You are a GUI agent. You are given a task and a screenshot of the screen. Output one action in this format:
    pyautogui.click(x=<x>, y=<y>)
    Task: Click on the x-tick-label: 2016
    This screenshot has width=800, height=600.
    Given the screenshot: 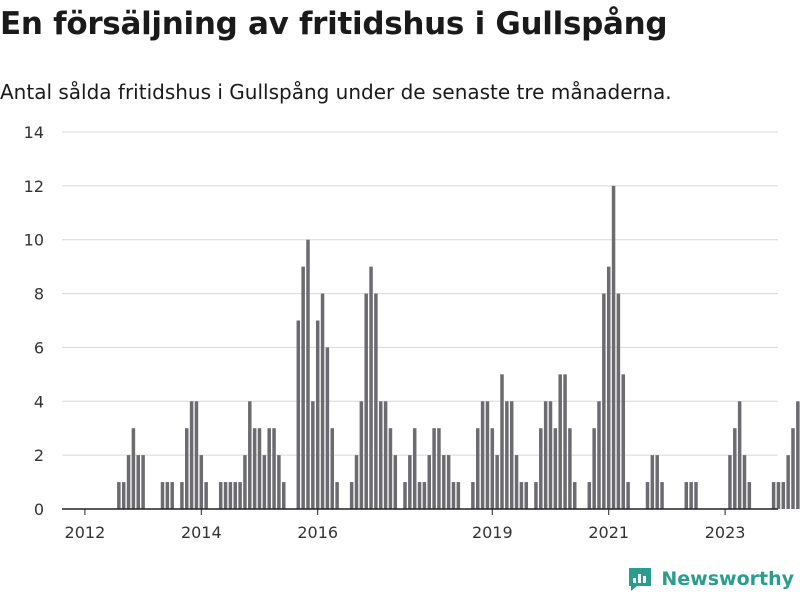 What is the action you would take?
    pyautogui.click(x=317, y=532)
    